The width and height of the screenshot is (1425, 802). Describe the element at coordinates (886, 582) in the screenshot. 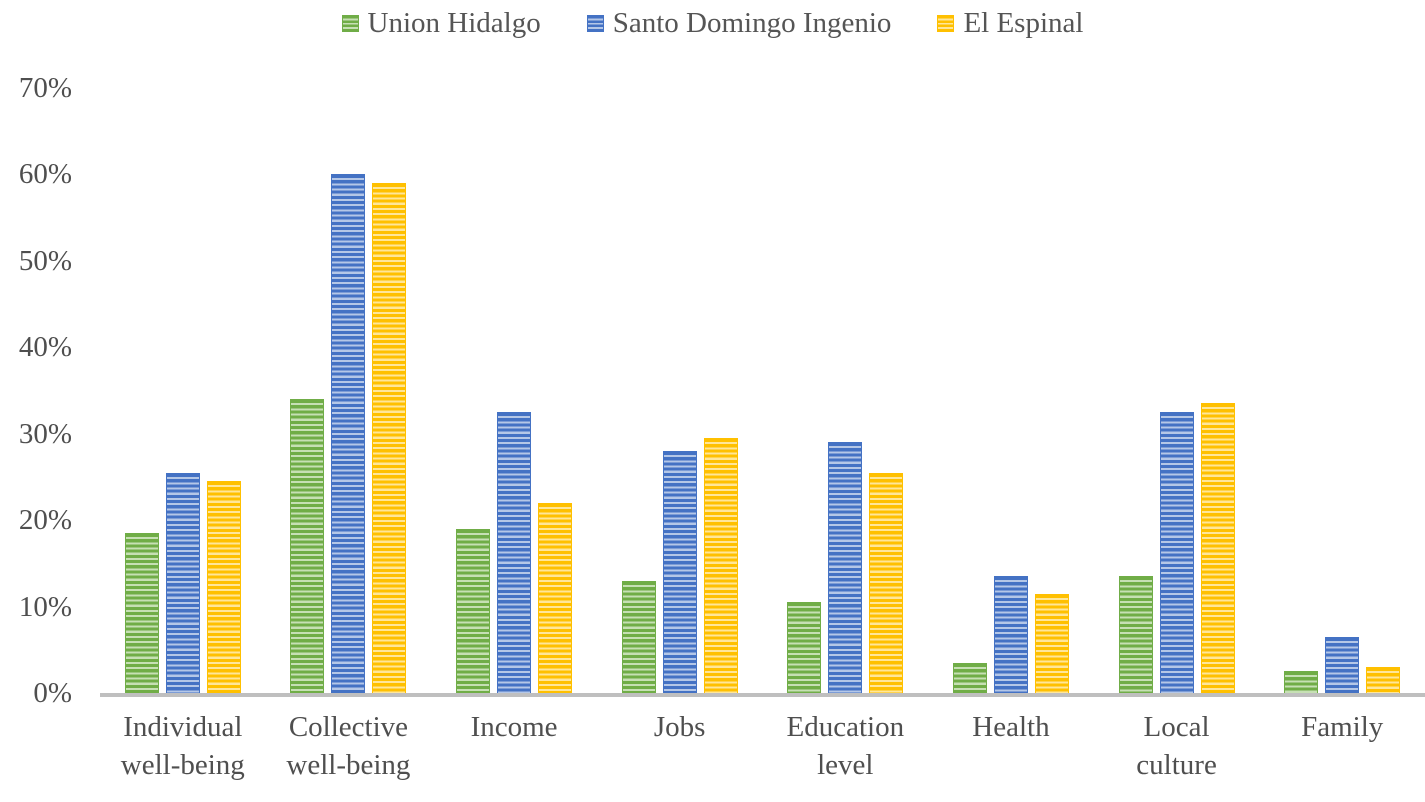

I see `bar-el-espinal-education-level` at that location.